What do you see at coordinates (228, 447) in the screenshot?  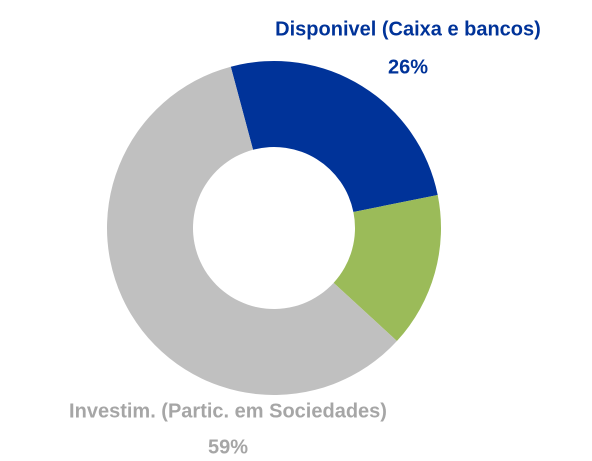 I see `slice-value-label: 59%` at bounding box center [228, 447].